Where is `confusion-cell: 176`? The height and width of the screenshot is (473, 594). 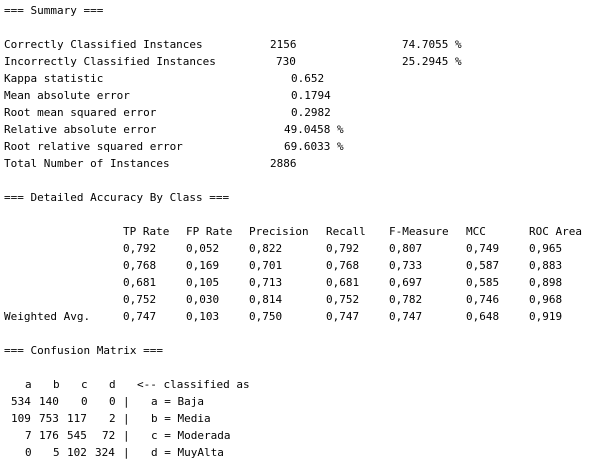
confusion-cell: 176 is located at coordinates (49, 435).